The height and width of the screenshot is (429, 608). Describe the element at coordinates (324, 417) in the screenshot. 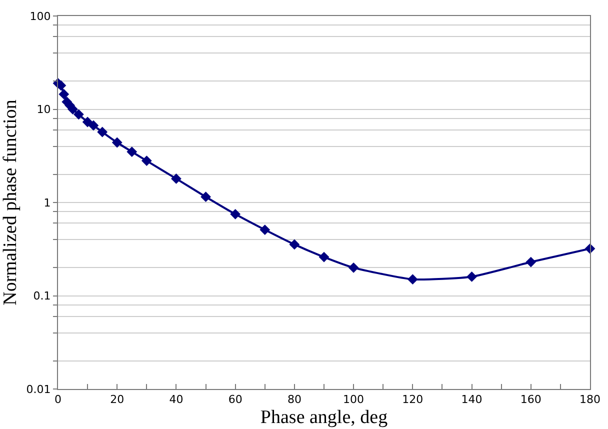

I see `x-axis-title: Phase angle, deg` at that location.